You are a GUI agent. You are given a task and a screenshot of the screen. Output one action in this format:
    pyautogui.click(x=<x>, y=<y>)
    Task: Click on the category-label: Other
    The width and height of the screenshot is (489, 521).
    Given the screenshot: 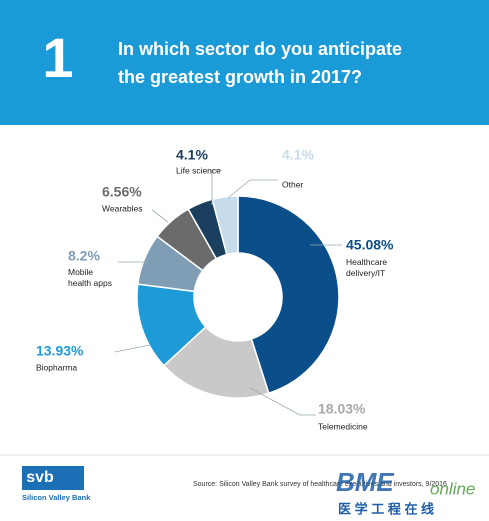 What is the action you would take?
    pyautogui.click(x=292, y=184)
    